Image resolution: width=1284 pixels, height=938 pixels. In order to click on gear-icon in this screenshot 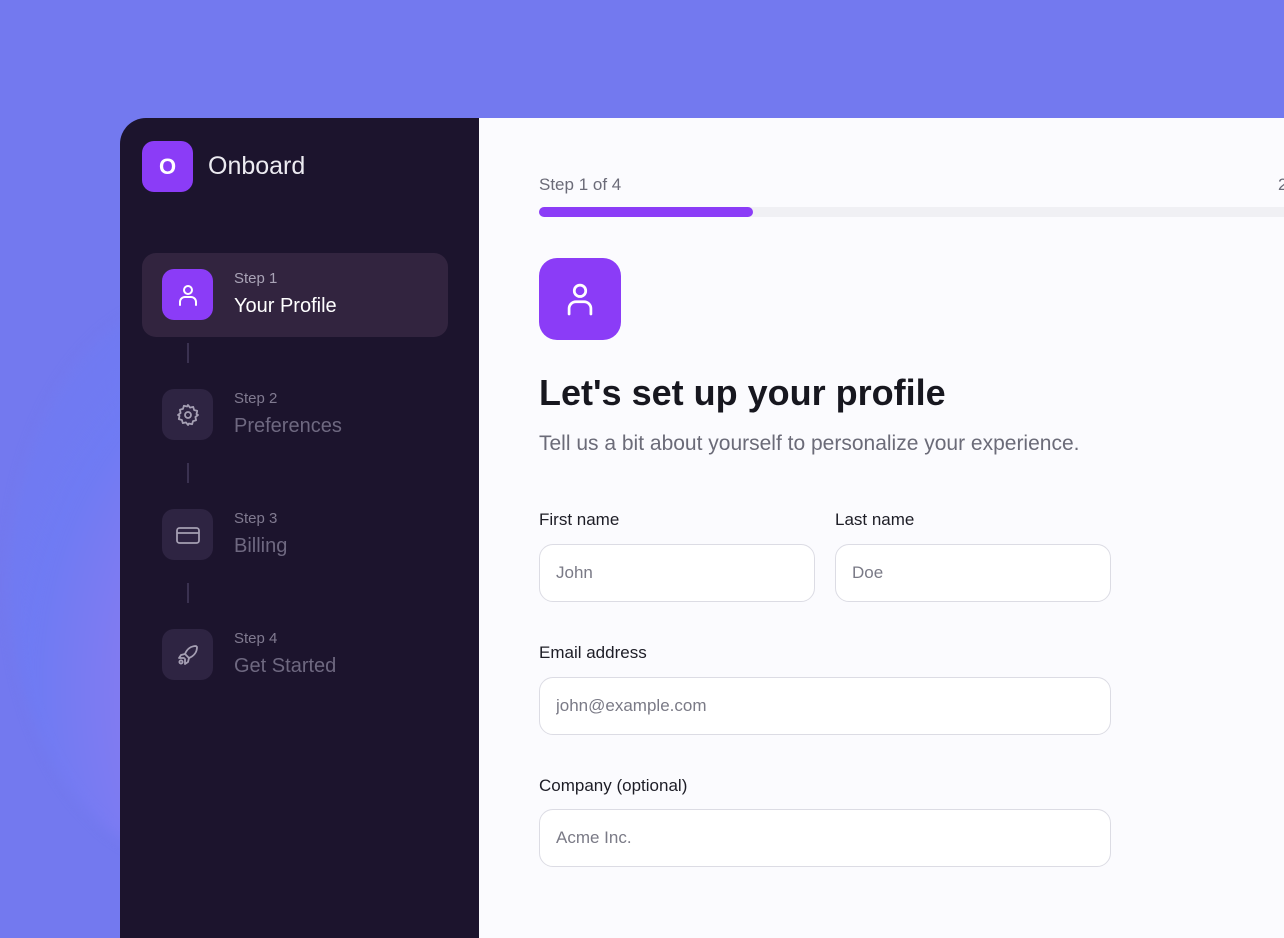, I will do `click(187, 414)`.